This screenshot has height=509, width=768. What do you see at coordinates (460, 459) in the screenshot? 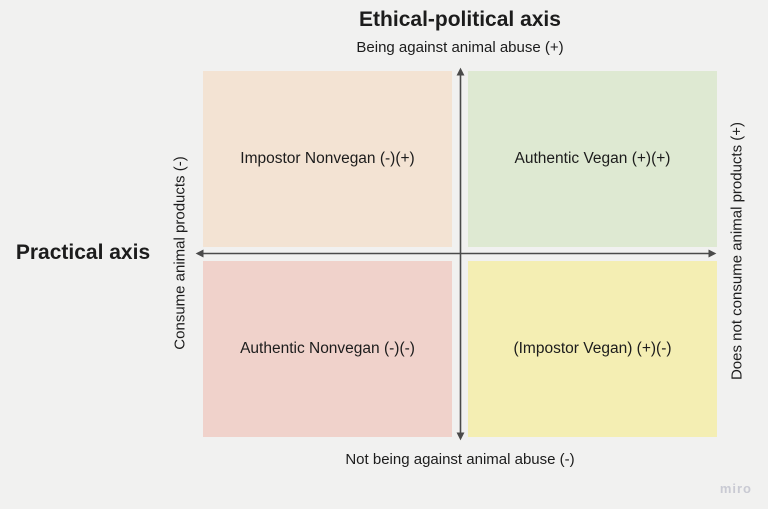
I see `bottom-axis-label: Not being against animal abuse (-)` at bounding box center [460, 459].